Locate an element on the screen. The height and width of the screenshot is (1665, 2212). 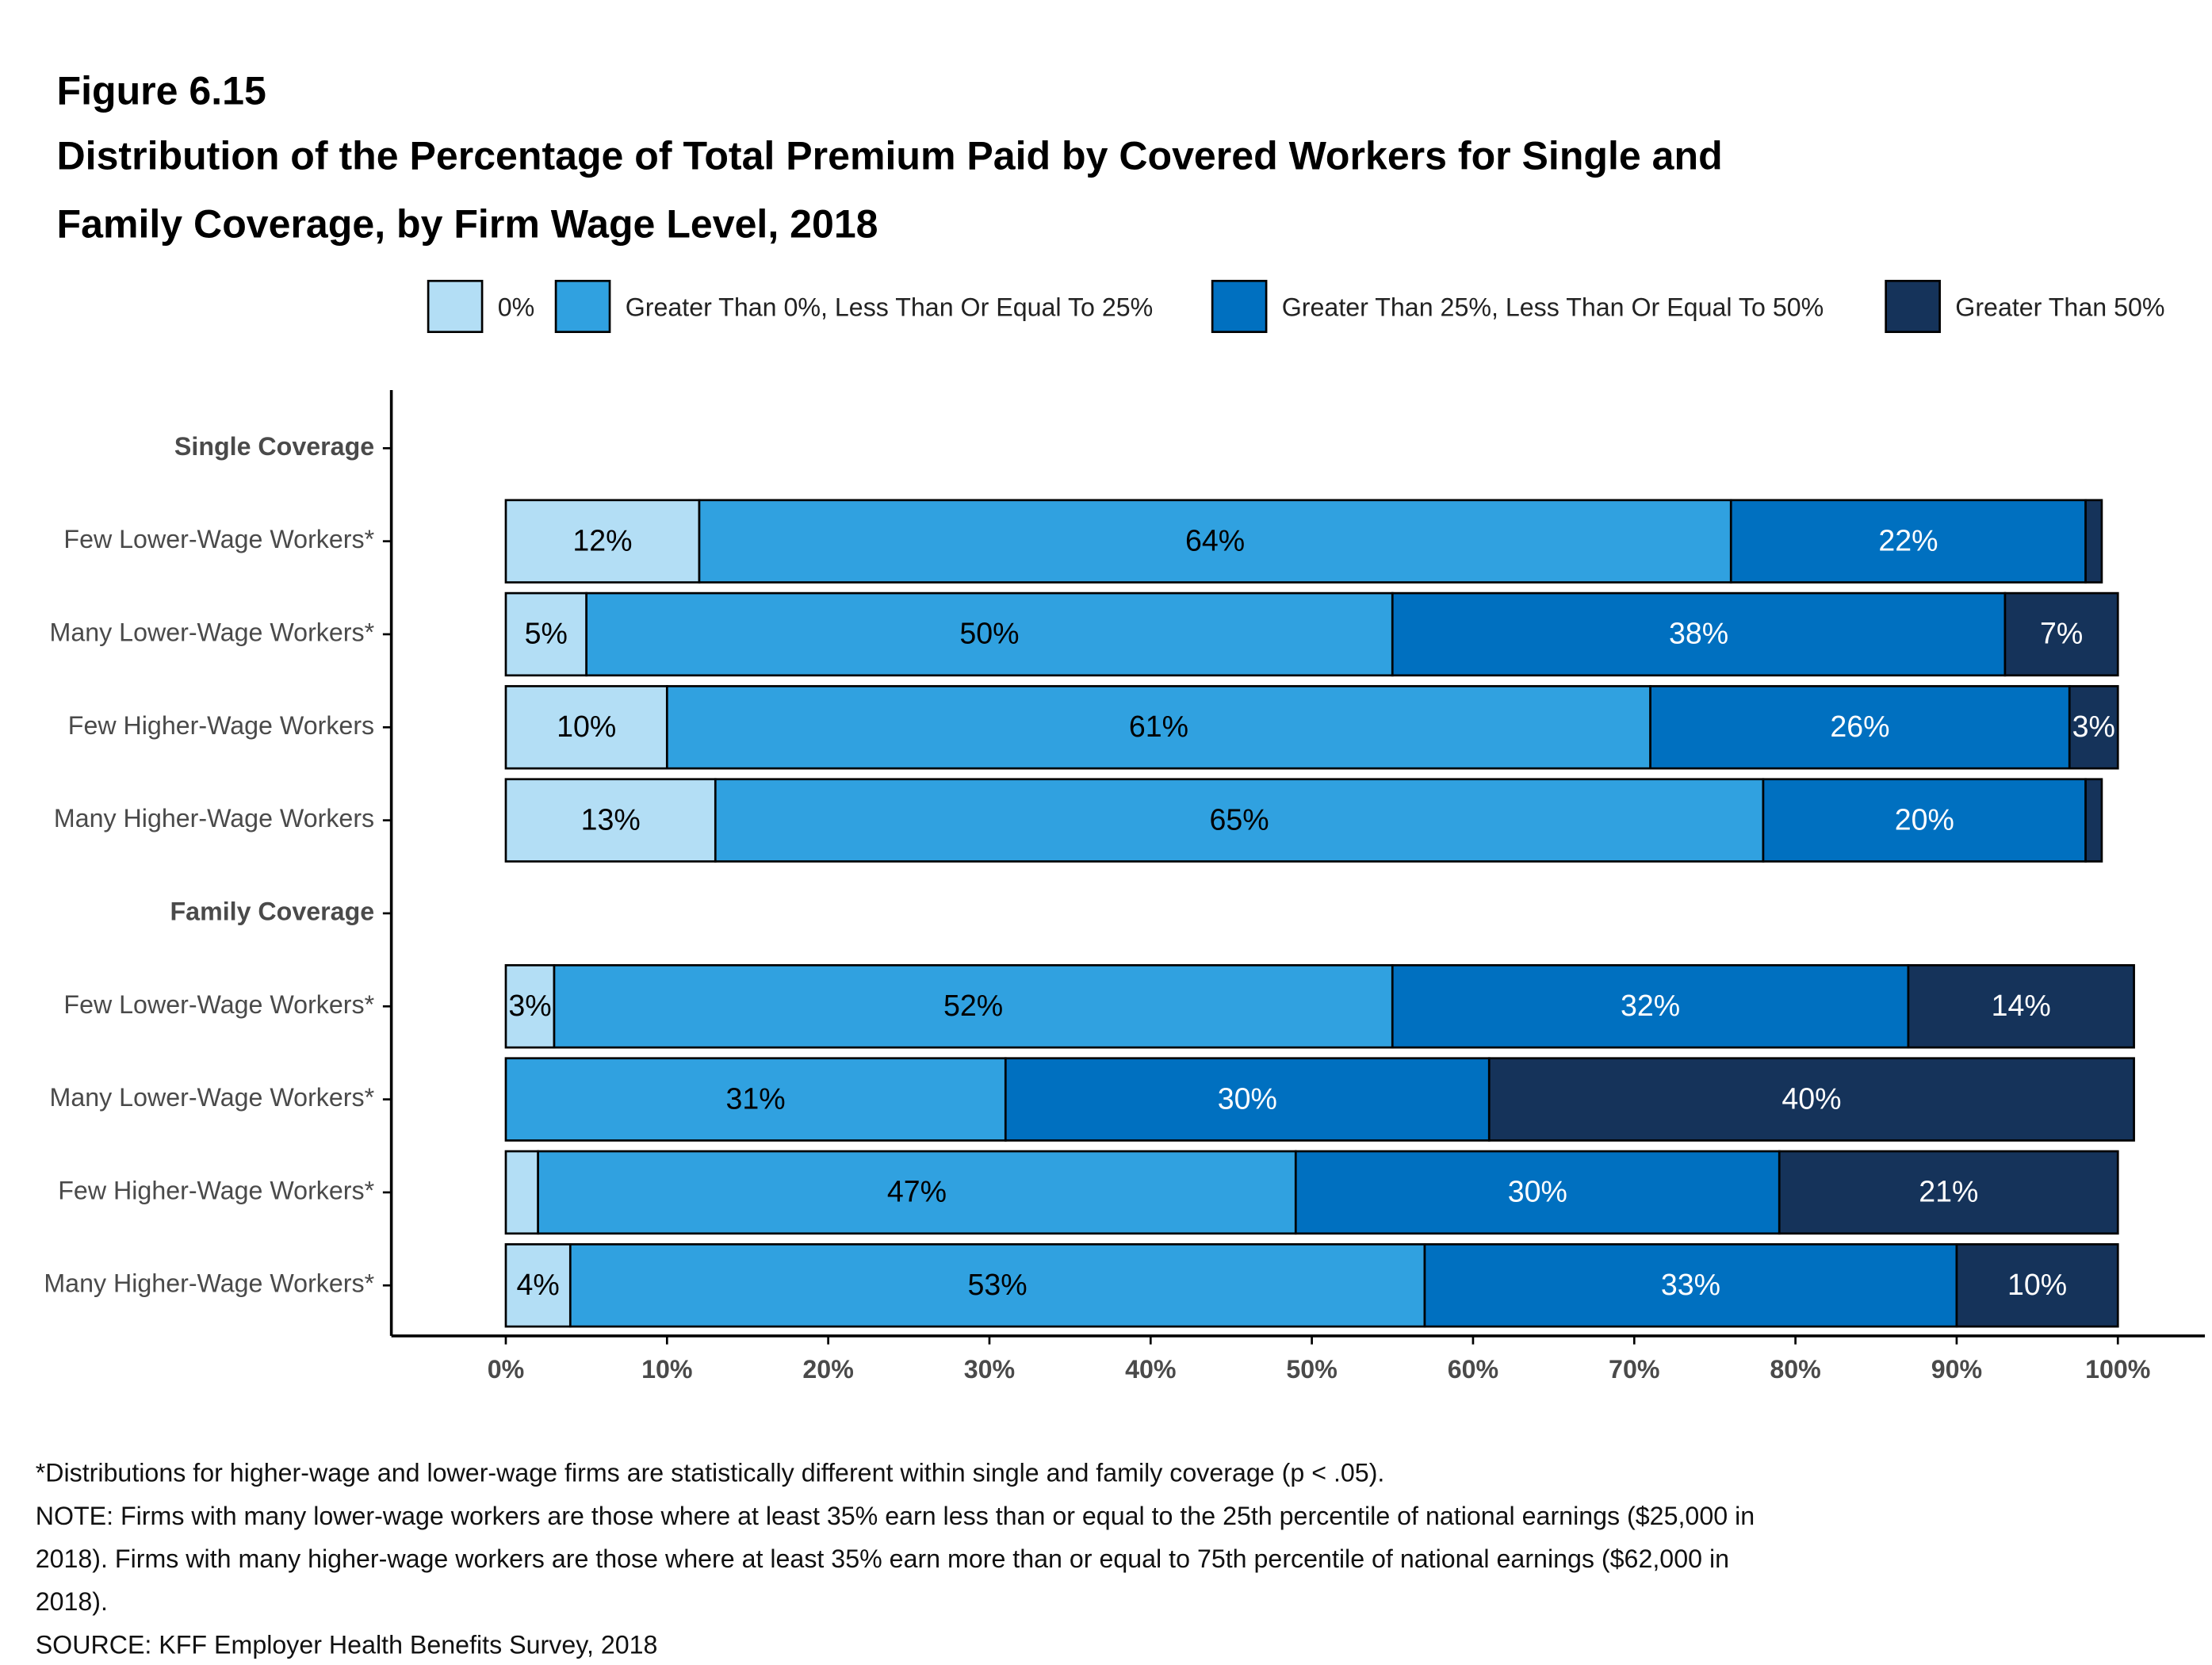
data-label: 22% is located at coordinates (1908, 540).